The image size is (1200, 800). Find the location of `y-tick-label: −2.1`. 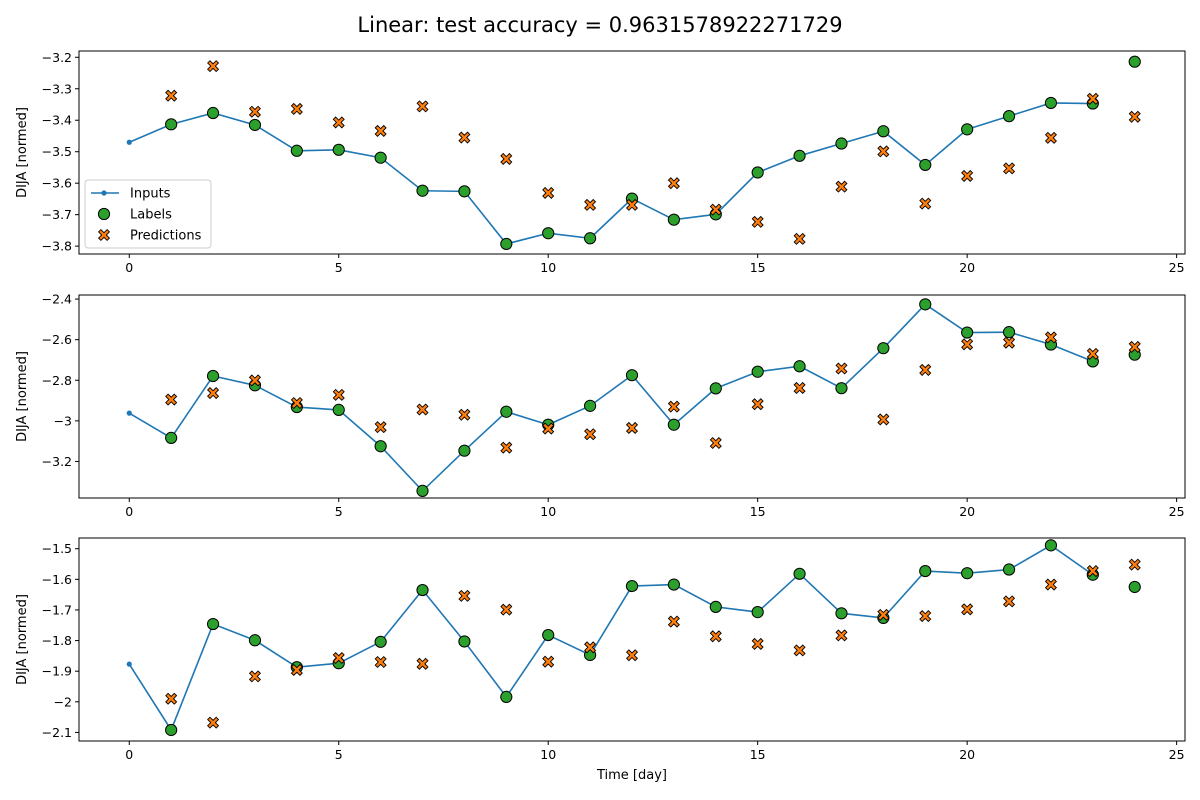

y-tick-label: −2.1 is located at coordinates (57, 732).